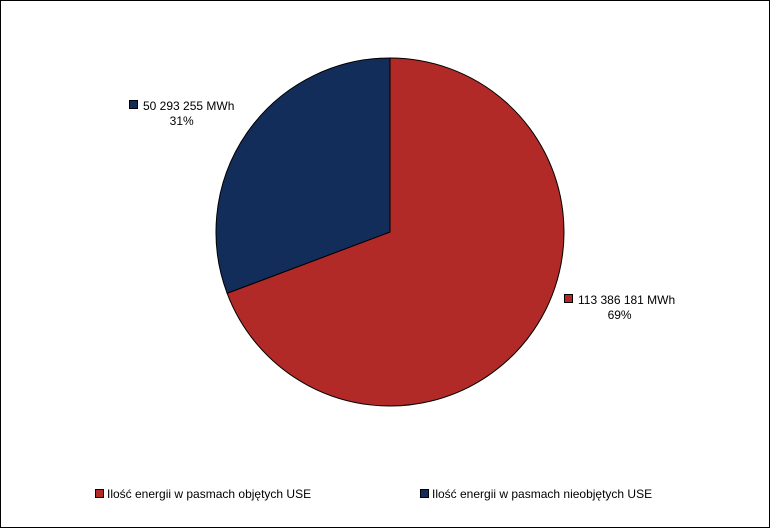 The height and width of the screenshot is (528, 770). What do you see at coordinates (133, 104) in the screenshot?
I see `data-label-key-nieobjete` at bounding box center [133, 104].